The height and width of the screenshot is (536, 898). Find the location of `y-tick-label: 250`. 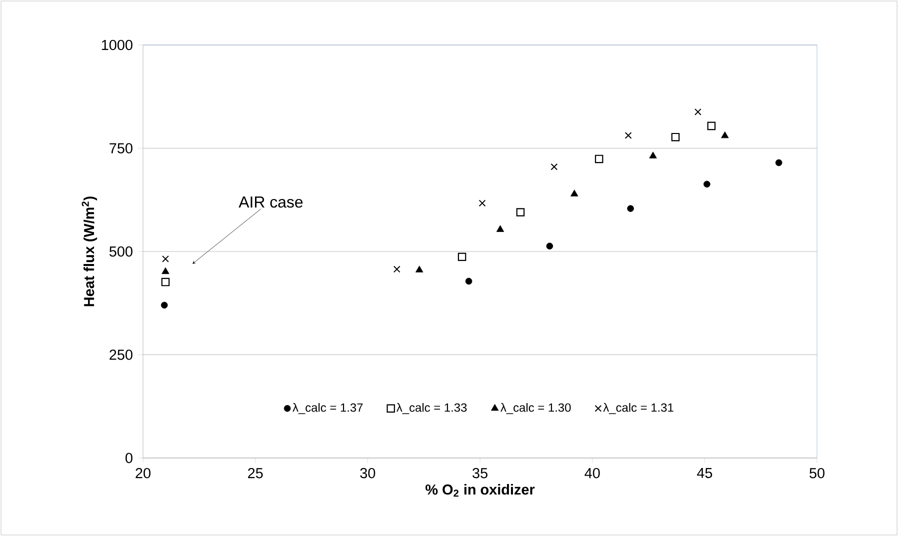

y-tick-label: 250 is located at coordinates (121, 355).